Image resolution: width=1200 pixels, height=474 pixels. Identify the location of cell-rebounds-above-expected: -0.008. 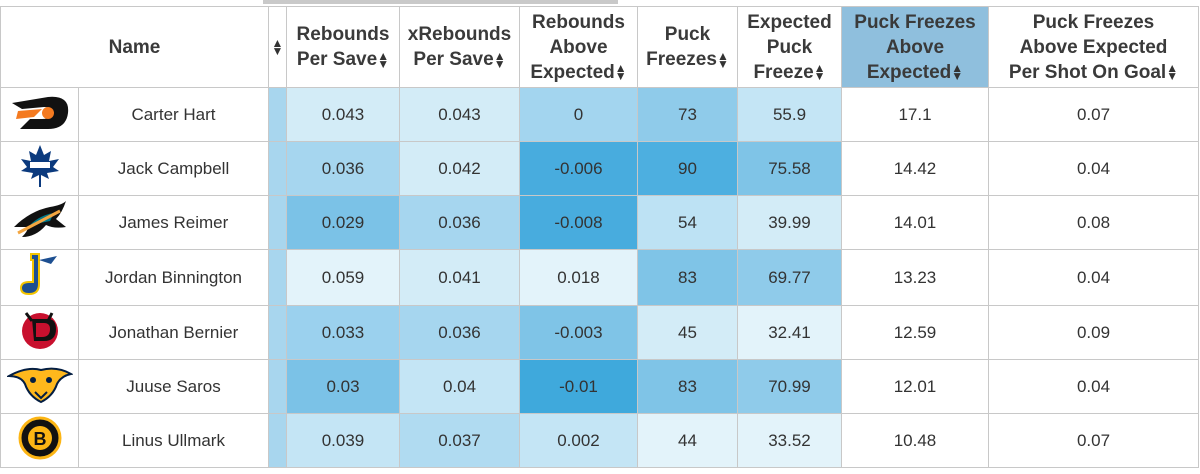
(578, 222).